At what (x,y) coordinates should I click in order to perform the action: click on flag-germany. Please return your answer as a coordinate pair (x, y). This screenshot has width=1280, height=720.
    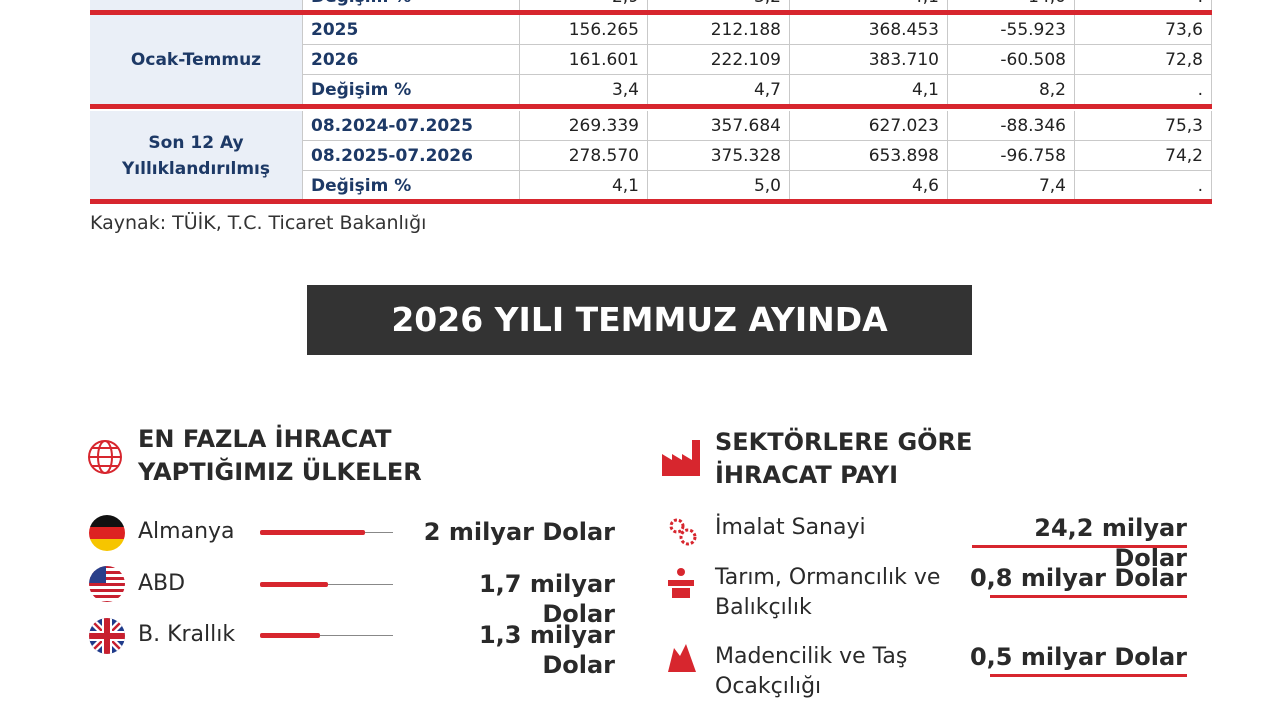
    Looking at the image, I should click on (107, 533).